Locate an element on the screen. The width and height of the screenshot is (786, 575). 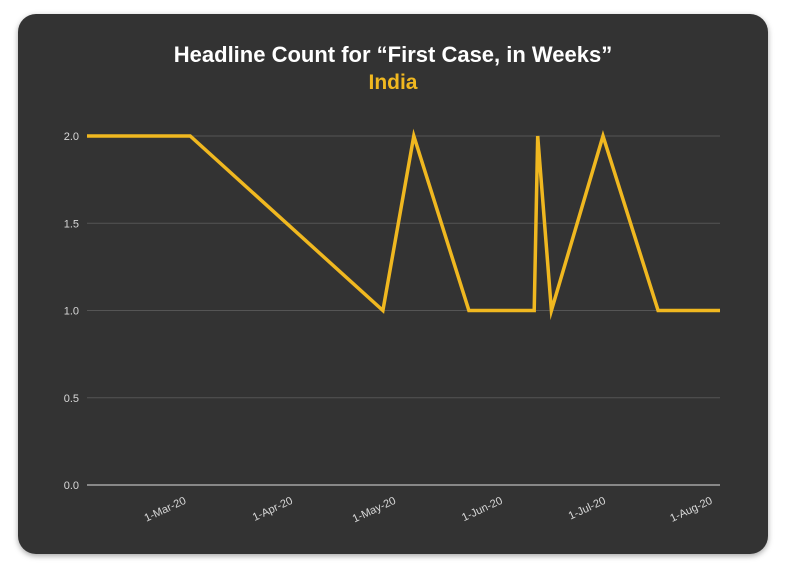
x-tick-label: 1-Apr-20 is located at coordinates (273, 509).